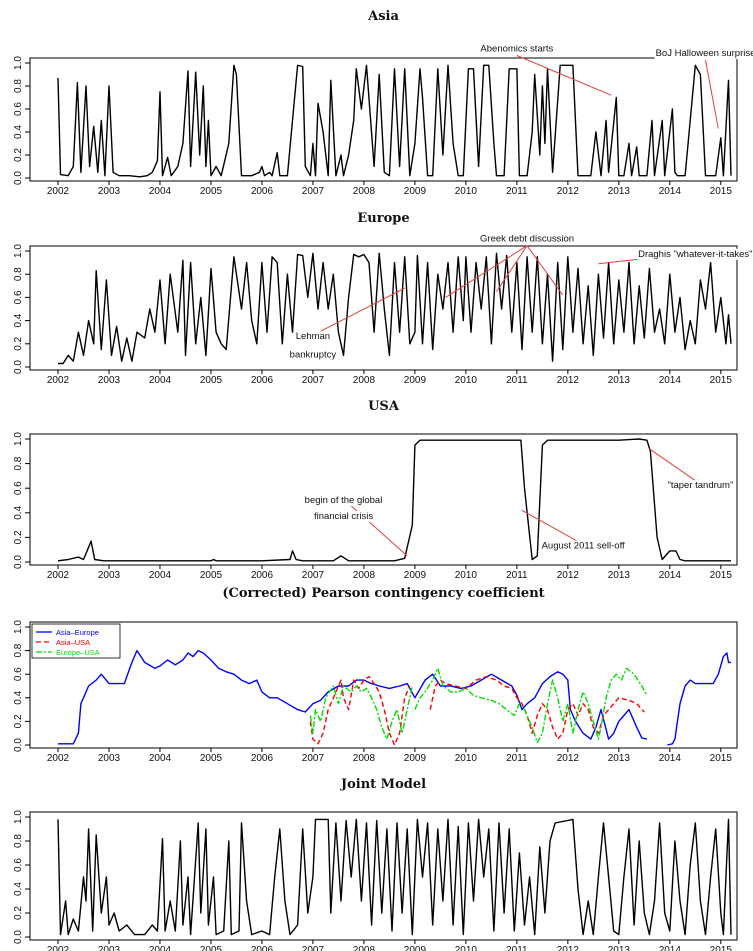 The height and width of the screenshot is (951, 753). I want to click on annotation-label: bankruptcy, so click(313, 355).